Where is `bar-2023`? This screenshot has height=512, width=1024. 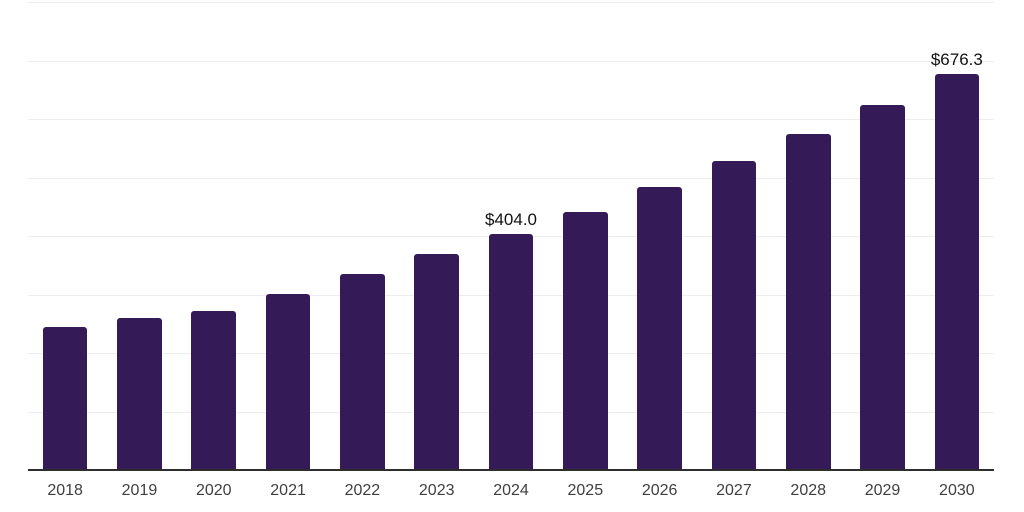 bar-2023 is located at coordinates (436, 361).